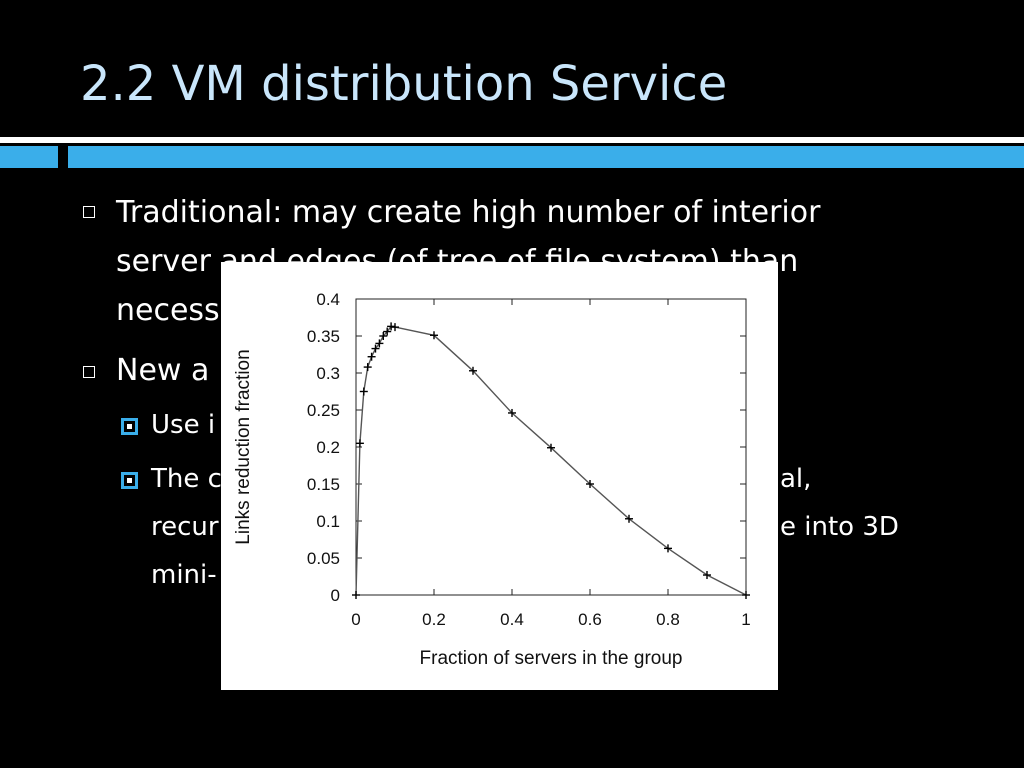 The height and width of the screenshot is (768, 1024). Describe the element at coordinates (590, 619) in the screenshot. I see `x-tick-label: 0.6` at that location.